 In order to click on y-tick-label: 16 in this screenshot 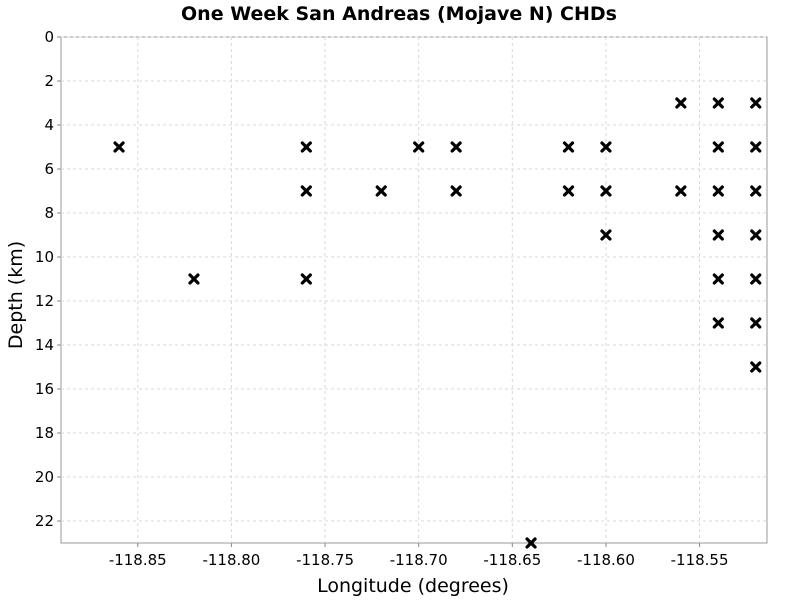, I will do `click(44, 389)`.